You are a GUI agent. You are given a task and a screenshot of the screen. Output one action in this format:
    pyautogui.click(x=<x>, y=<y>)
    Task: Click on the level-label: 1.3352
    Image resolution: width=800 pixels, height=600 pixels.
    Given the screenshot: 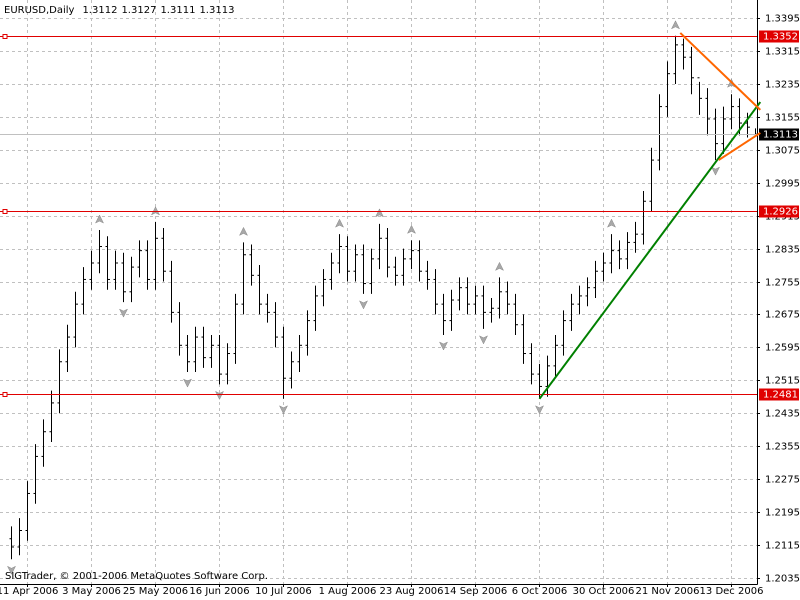 What is the action you would take?
    pyautogui.click(x=780, y=37)
    